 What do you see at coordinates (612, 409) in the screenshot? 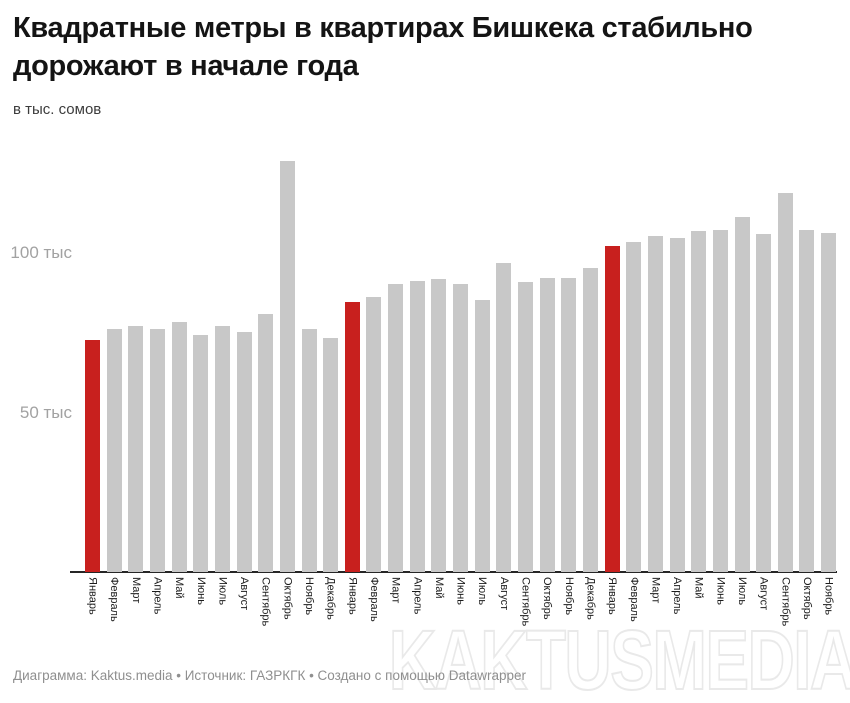
I see `bar-25-январь` at bounding box center [612, 409].